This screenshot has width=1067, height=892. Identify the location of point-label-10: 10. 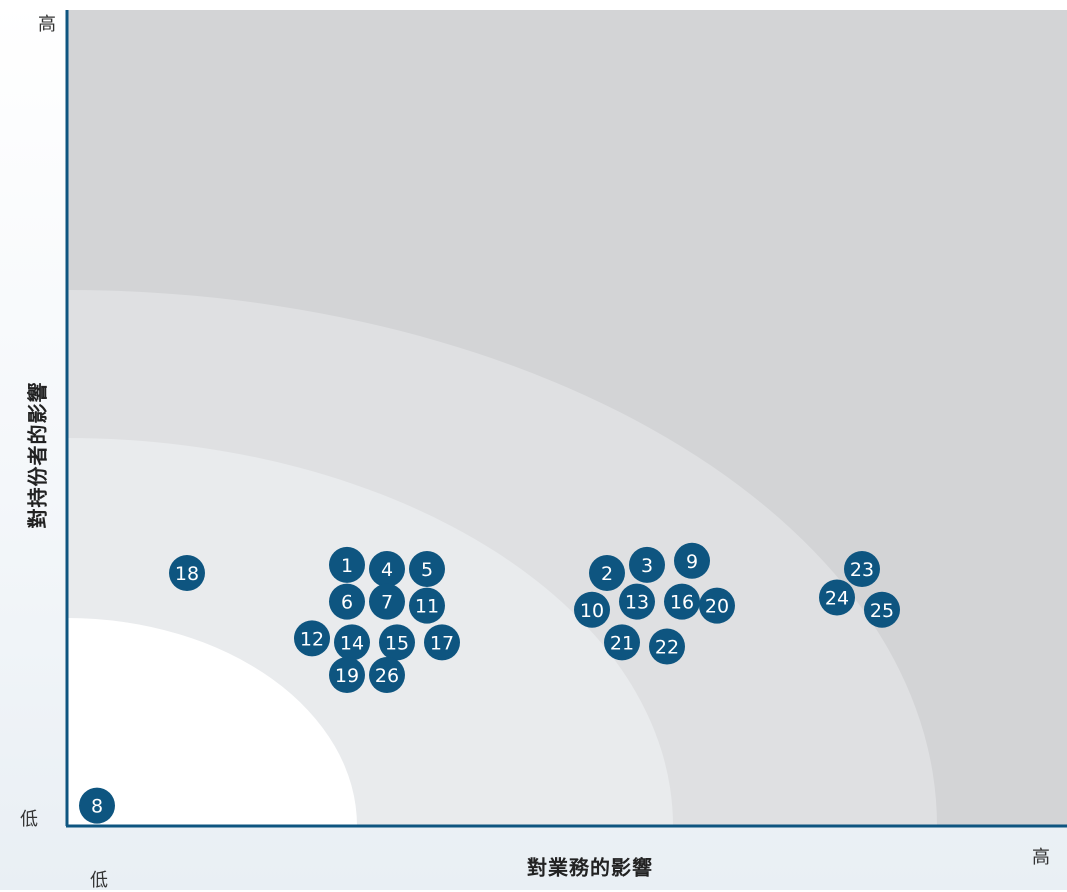
(592, 611).